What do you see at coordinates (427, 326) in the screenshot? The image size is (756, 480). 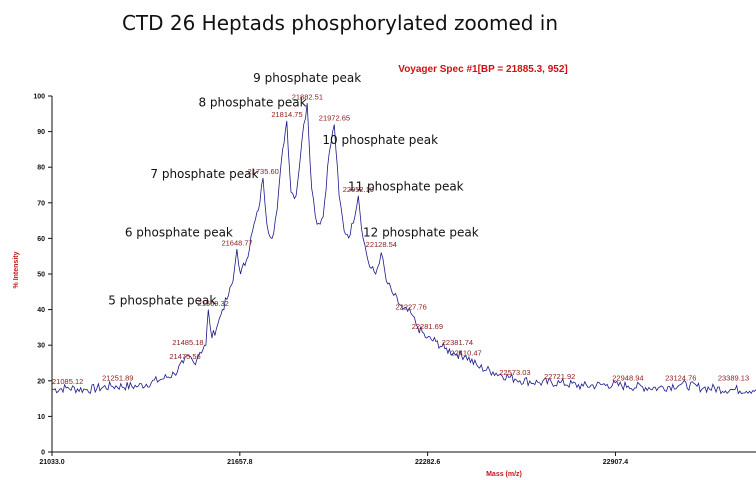 I see `peak-mass-label: 22281.69` at bounding box center [427, 326].